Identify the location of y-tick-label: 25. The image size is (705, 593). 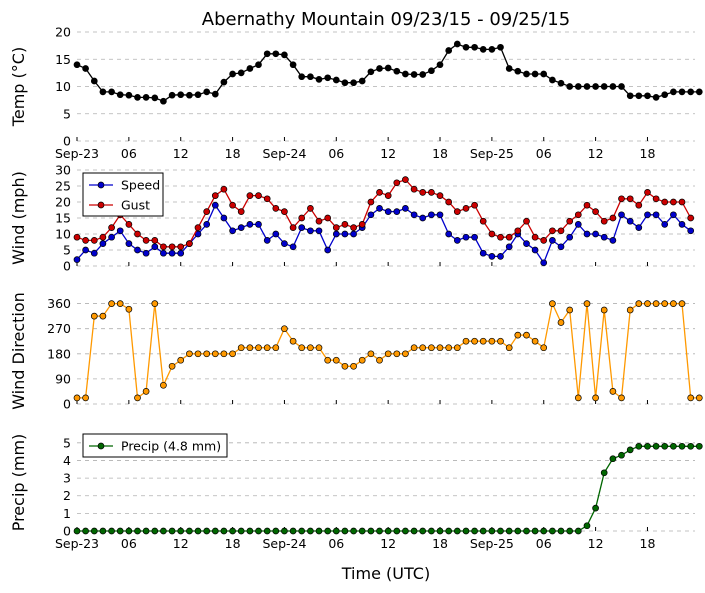
(63, 186).